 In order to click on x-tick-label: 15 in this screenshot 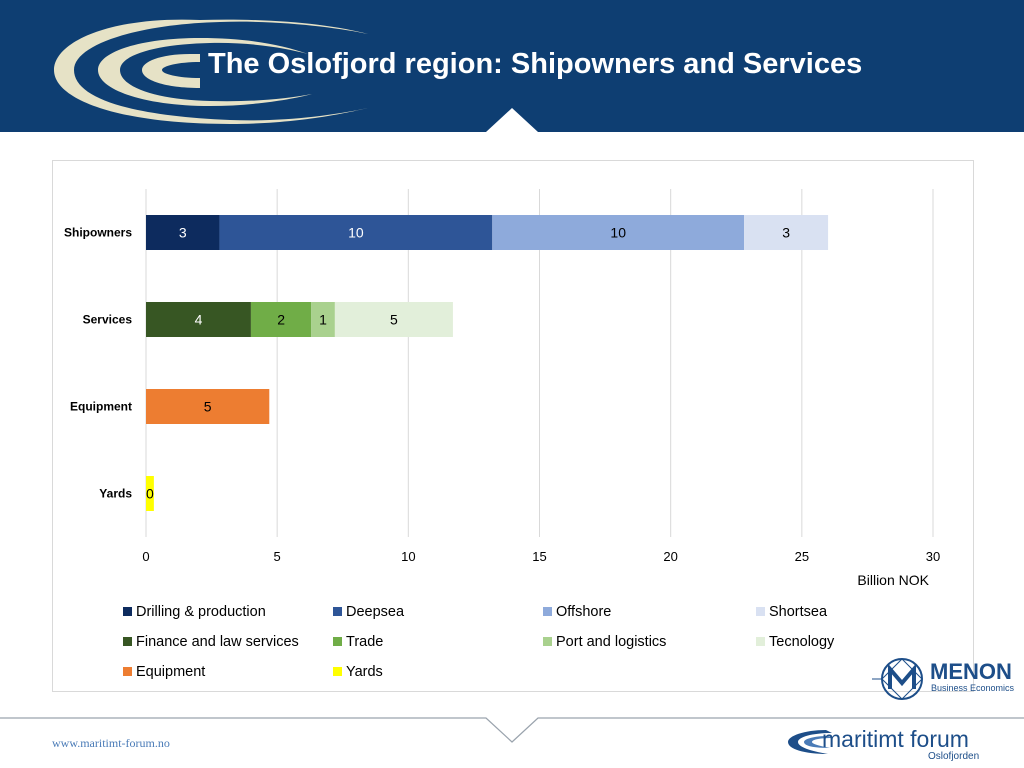, I will do `click(539, 556)`.